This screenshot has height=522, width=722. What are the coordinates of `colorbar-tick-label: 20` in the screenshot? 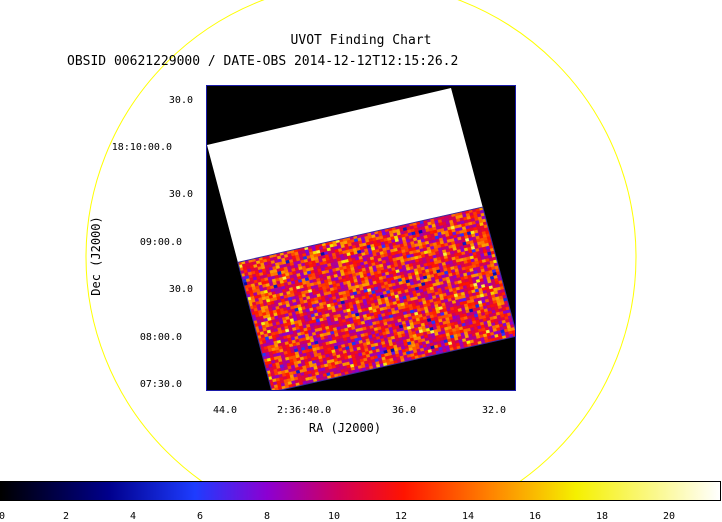 It's located at (669, 516).